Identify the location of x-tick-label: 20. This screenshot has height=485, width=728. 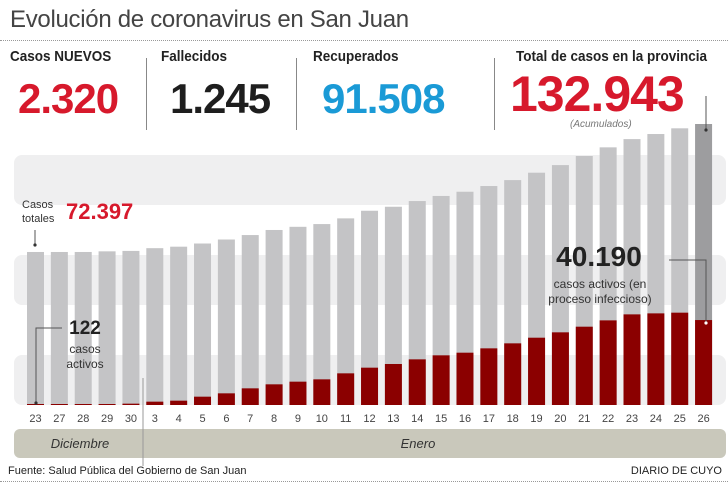
(560, 419).